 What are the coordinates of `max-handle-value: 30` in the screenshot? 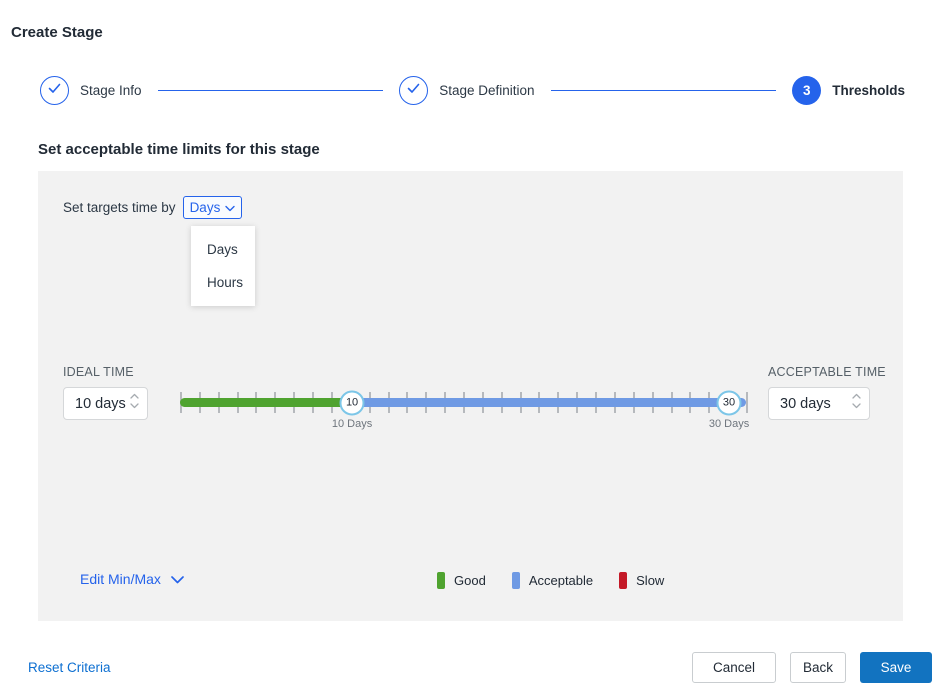 It's located at (729, 402).